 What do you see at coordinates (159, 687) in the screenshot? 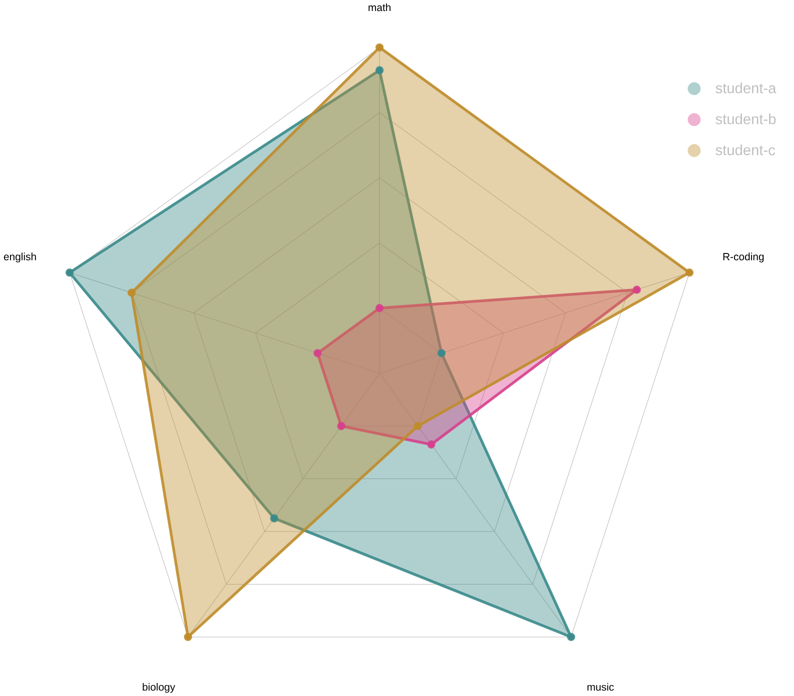
I see `spoke-label: biology` at bounding box center [159, 687].